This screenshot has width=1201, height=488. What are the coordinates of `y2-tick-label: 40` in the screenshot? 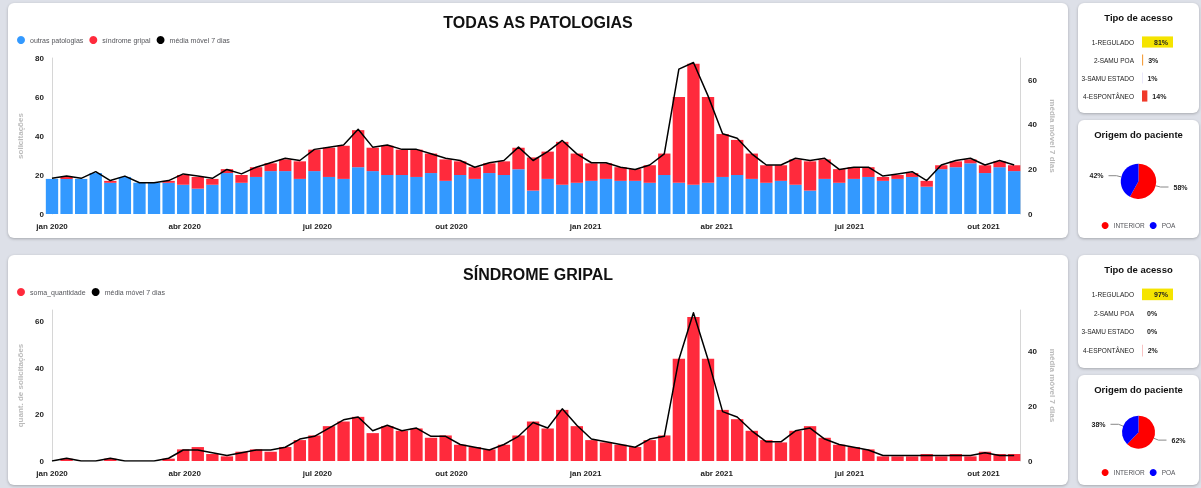 It's located at (1033, 125).